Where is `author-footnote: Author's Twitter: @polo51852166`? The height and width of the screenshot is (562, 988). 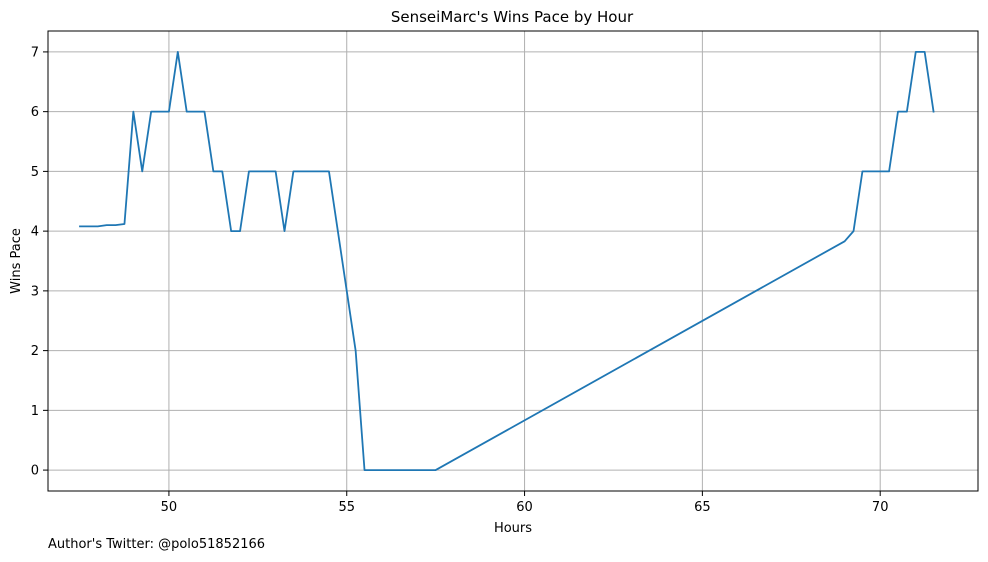
author-footnote: Author's Twitter: @polo51852166 is located at coordinates (157, 544).